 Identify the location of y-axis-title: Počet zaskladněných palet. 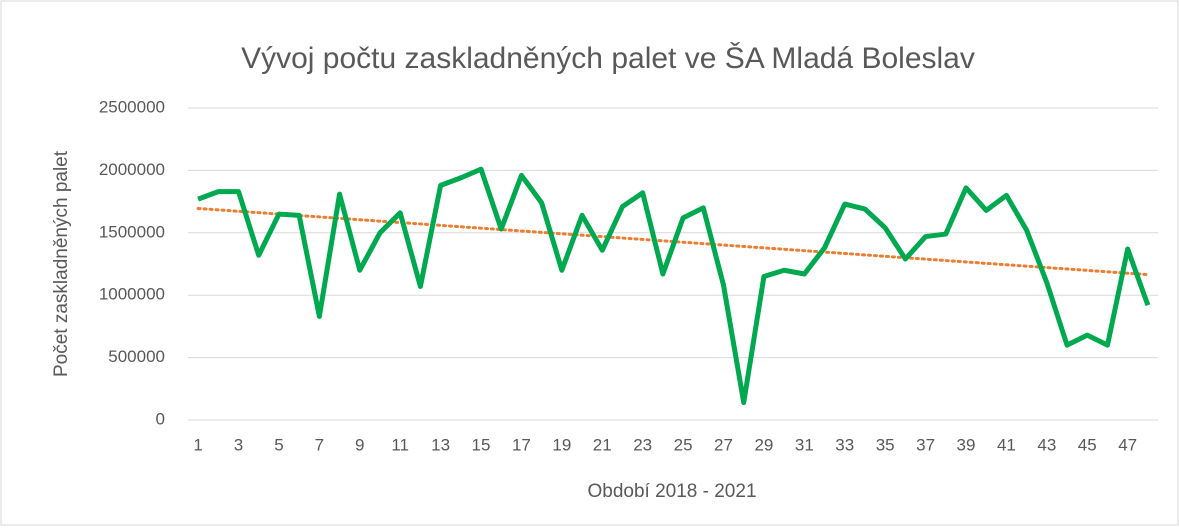
(61, 263).